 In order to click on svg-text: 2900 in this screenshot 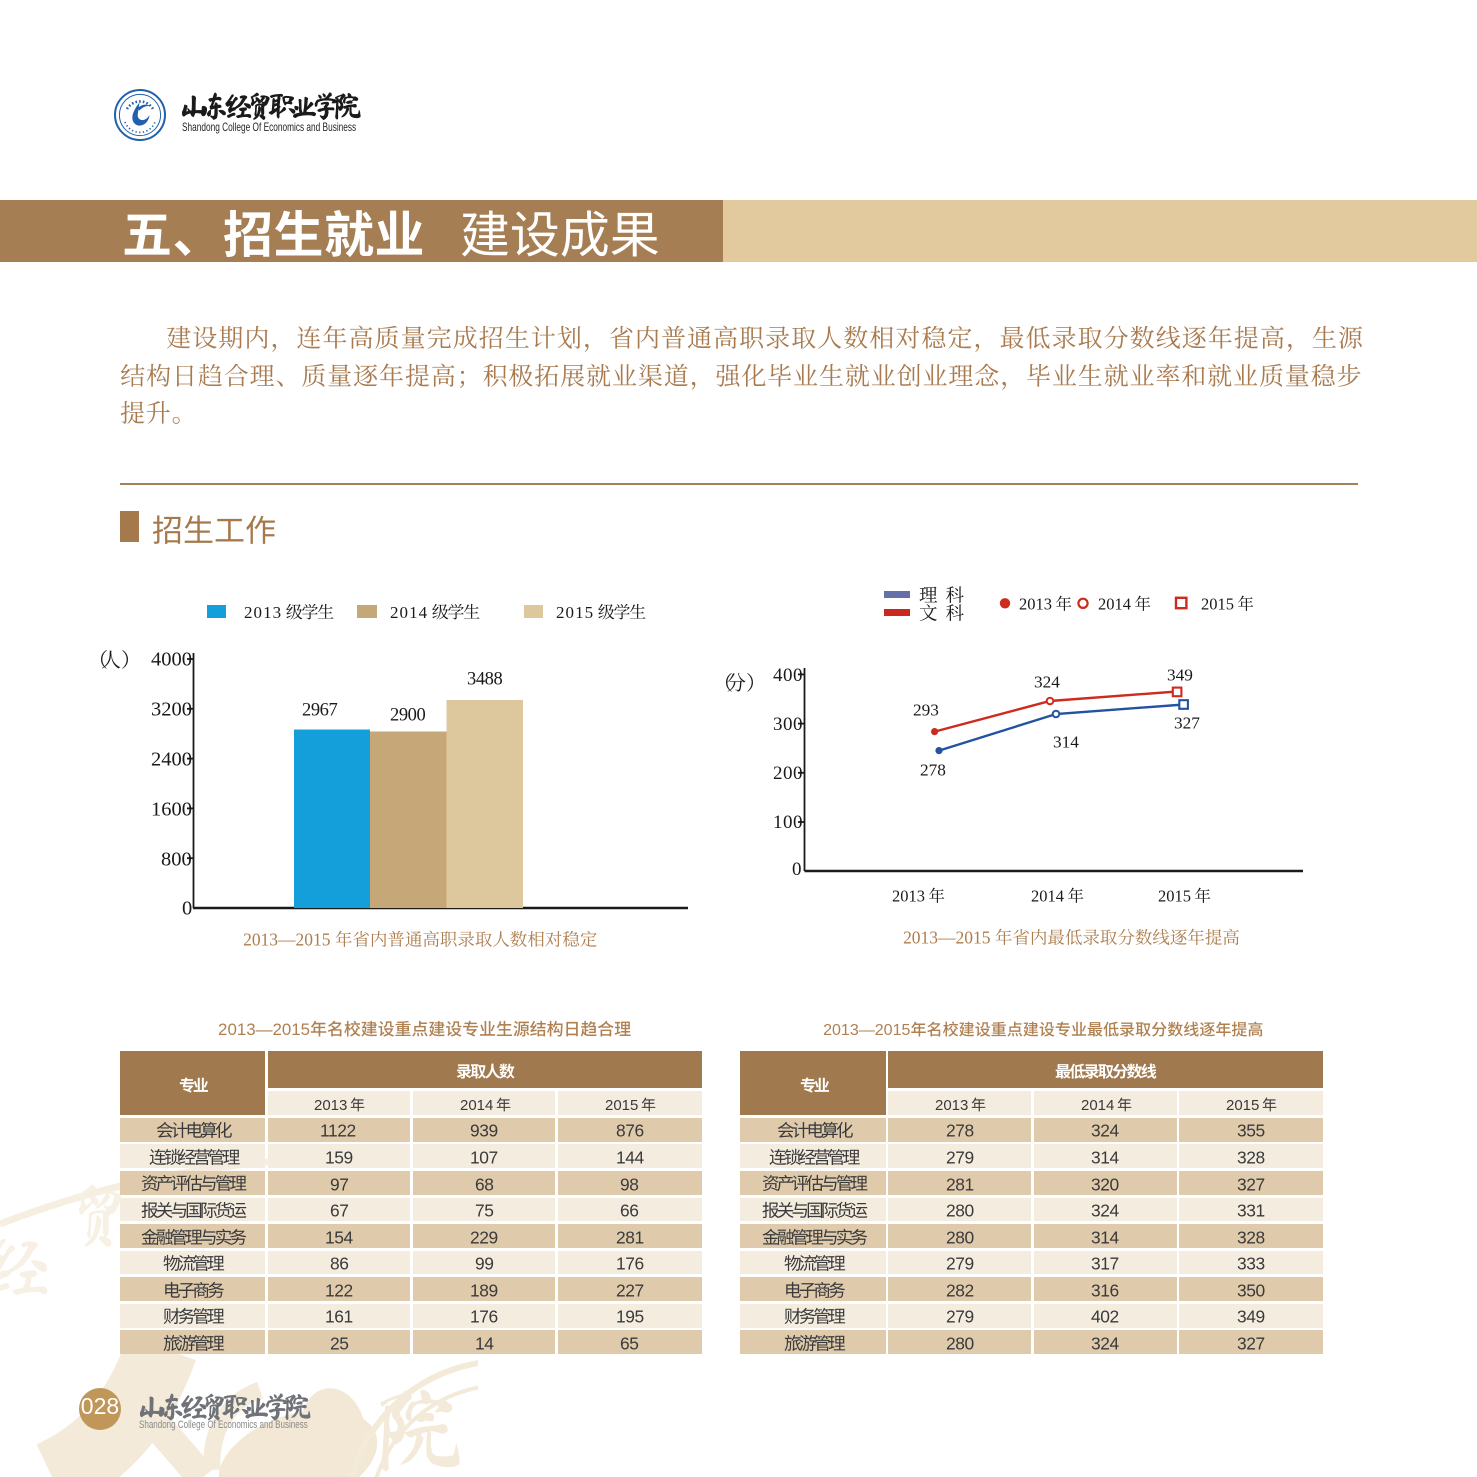, I will do `click(408, 714)`.